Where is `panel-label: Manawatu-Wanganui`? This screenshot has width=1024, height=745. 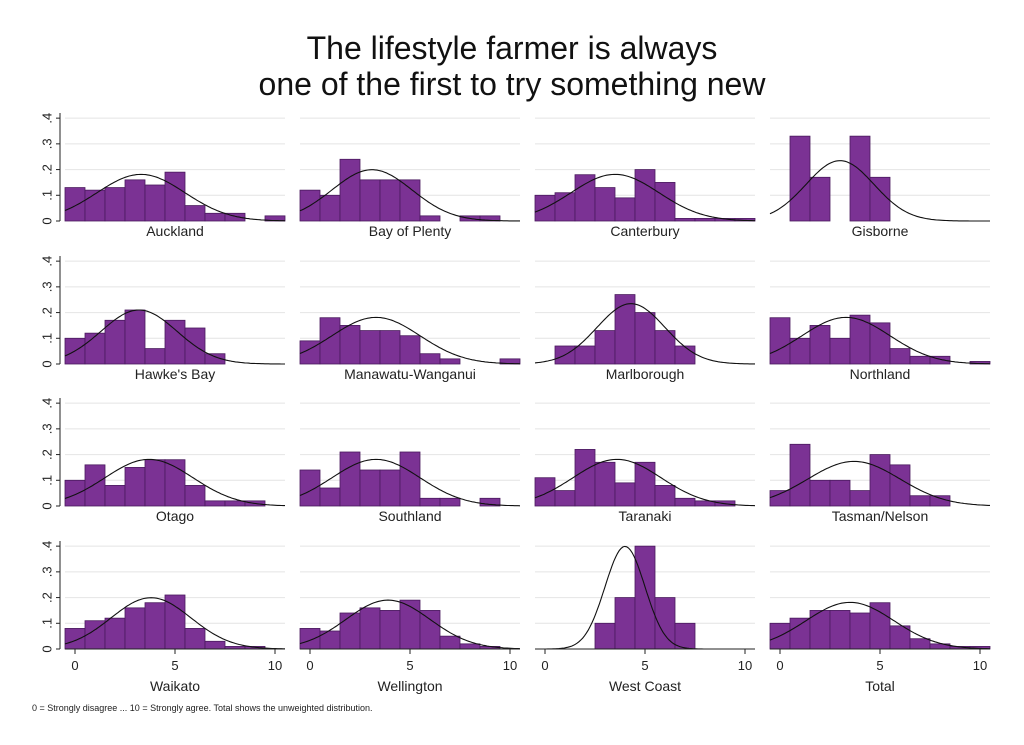 panel-label: Manawatu-Wanganui is located at coordinates (410, 374).